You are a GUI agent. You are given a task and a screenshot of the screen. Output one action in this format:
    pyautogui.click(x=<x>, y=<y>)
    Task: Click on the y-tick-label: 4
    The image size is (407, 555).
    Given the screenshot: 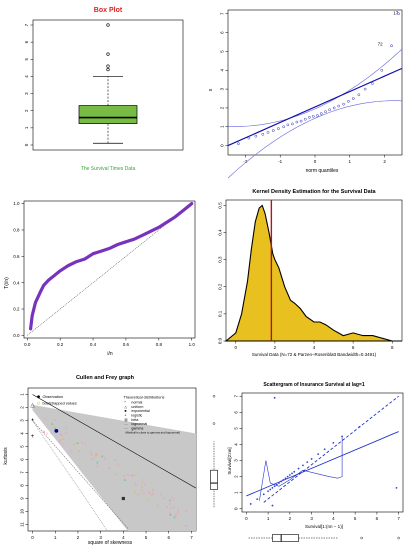 What is the action you would take?
    pyautogui.click(x=22, y=433)
    